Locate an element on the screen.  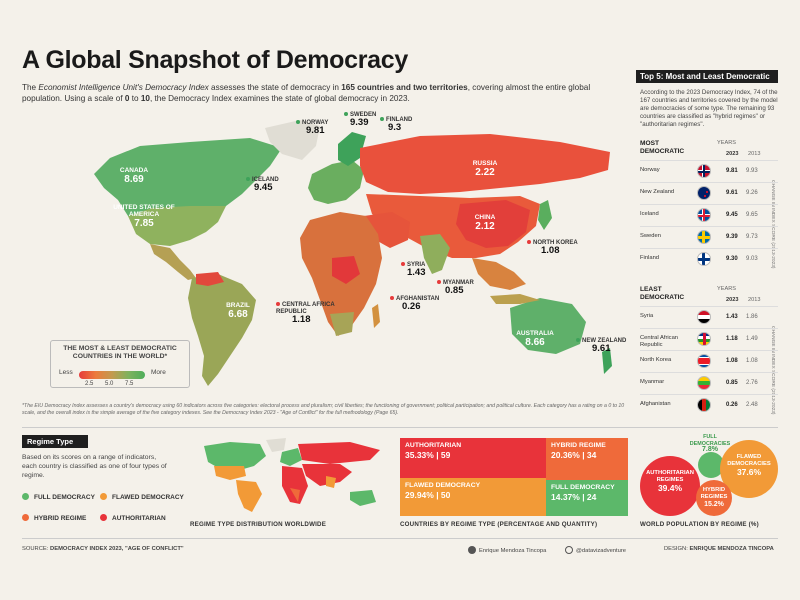
pin-sweden: SWEDEN 9.39 is located at coordinates (360, 119).